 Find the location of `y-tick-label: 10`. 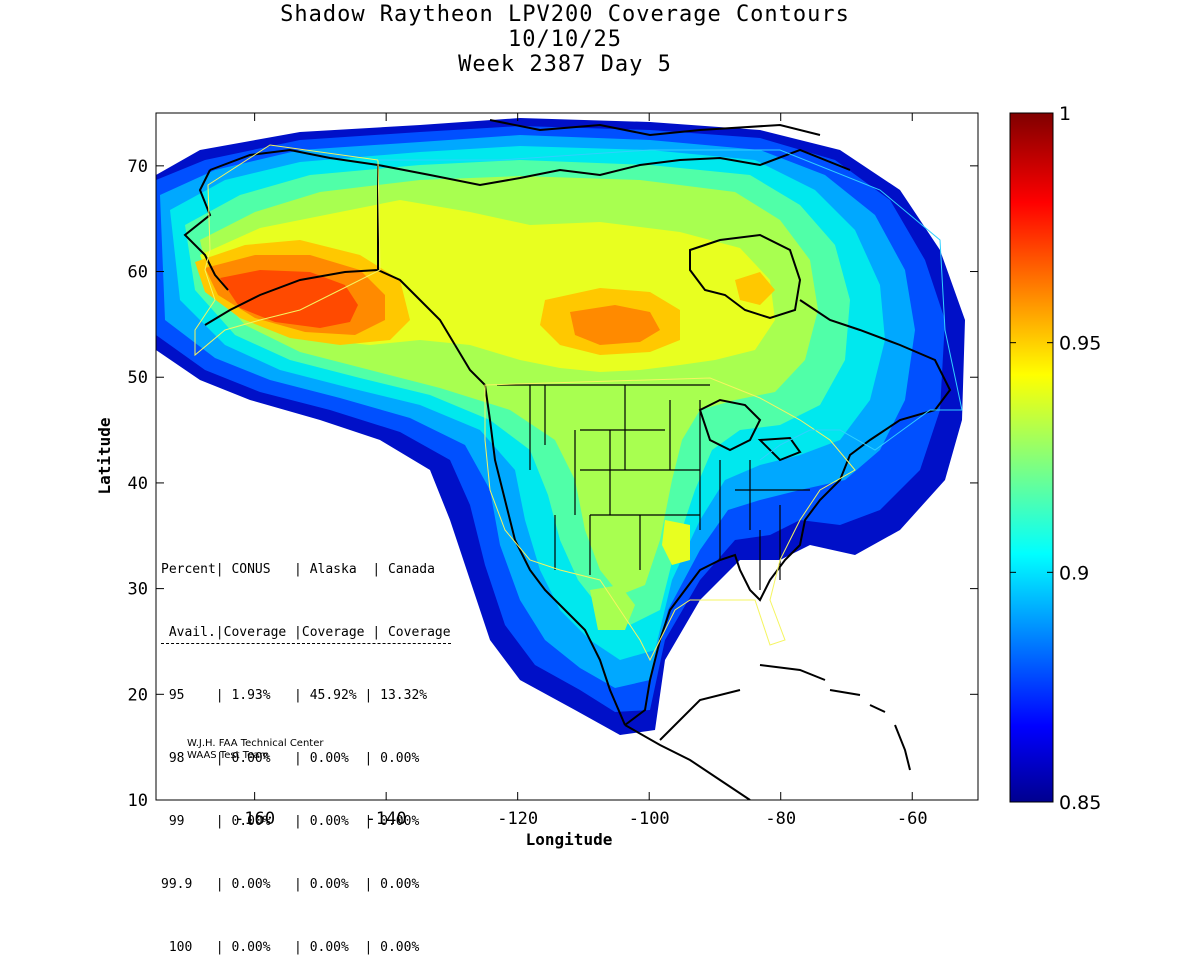

y-tick-label: 10 is located at coordinates (138, 801).